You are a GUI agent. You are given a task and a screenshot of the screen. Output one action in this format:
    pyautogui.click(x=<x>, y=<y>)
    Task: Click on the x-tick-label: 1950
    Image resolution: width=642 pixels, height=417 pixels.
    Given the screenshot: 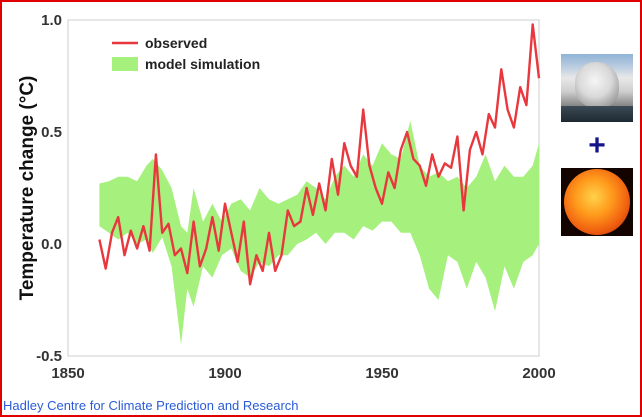 What is the action you would take?
    pyautogui.click(x=381, y=373)
    